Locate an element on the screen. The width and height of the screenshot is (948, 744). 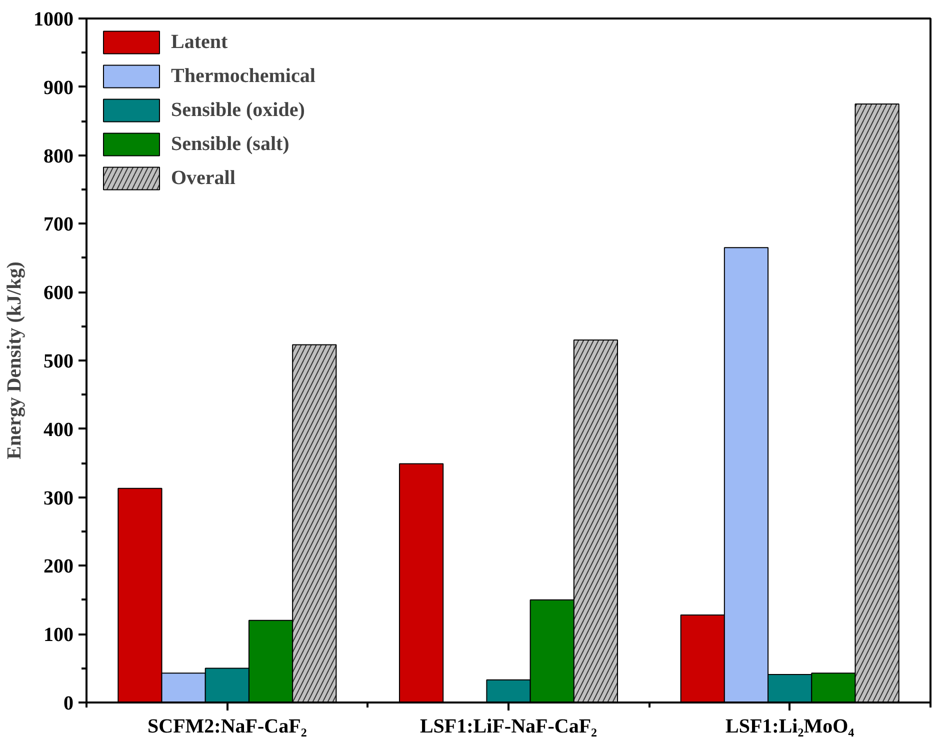
x-tick-label: SCFM2:NaF-CaF₂ is located at coordinates (227, 727).